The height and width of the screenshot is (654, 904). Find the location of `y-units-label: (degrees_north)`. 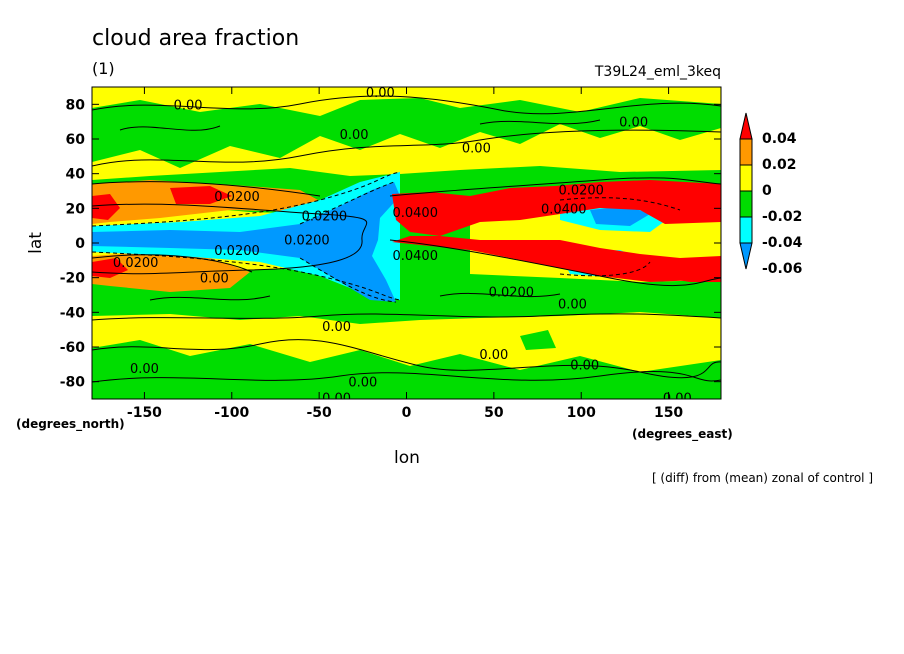

y-units-label: (degrees_north) is located at coordinates (70, 424).